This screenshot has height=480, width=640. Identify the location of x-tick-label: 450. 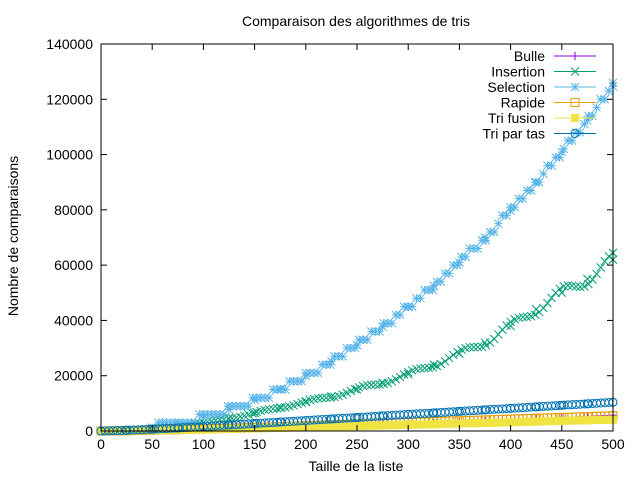
(562, 444).